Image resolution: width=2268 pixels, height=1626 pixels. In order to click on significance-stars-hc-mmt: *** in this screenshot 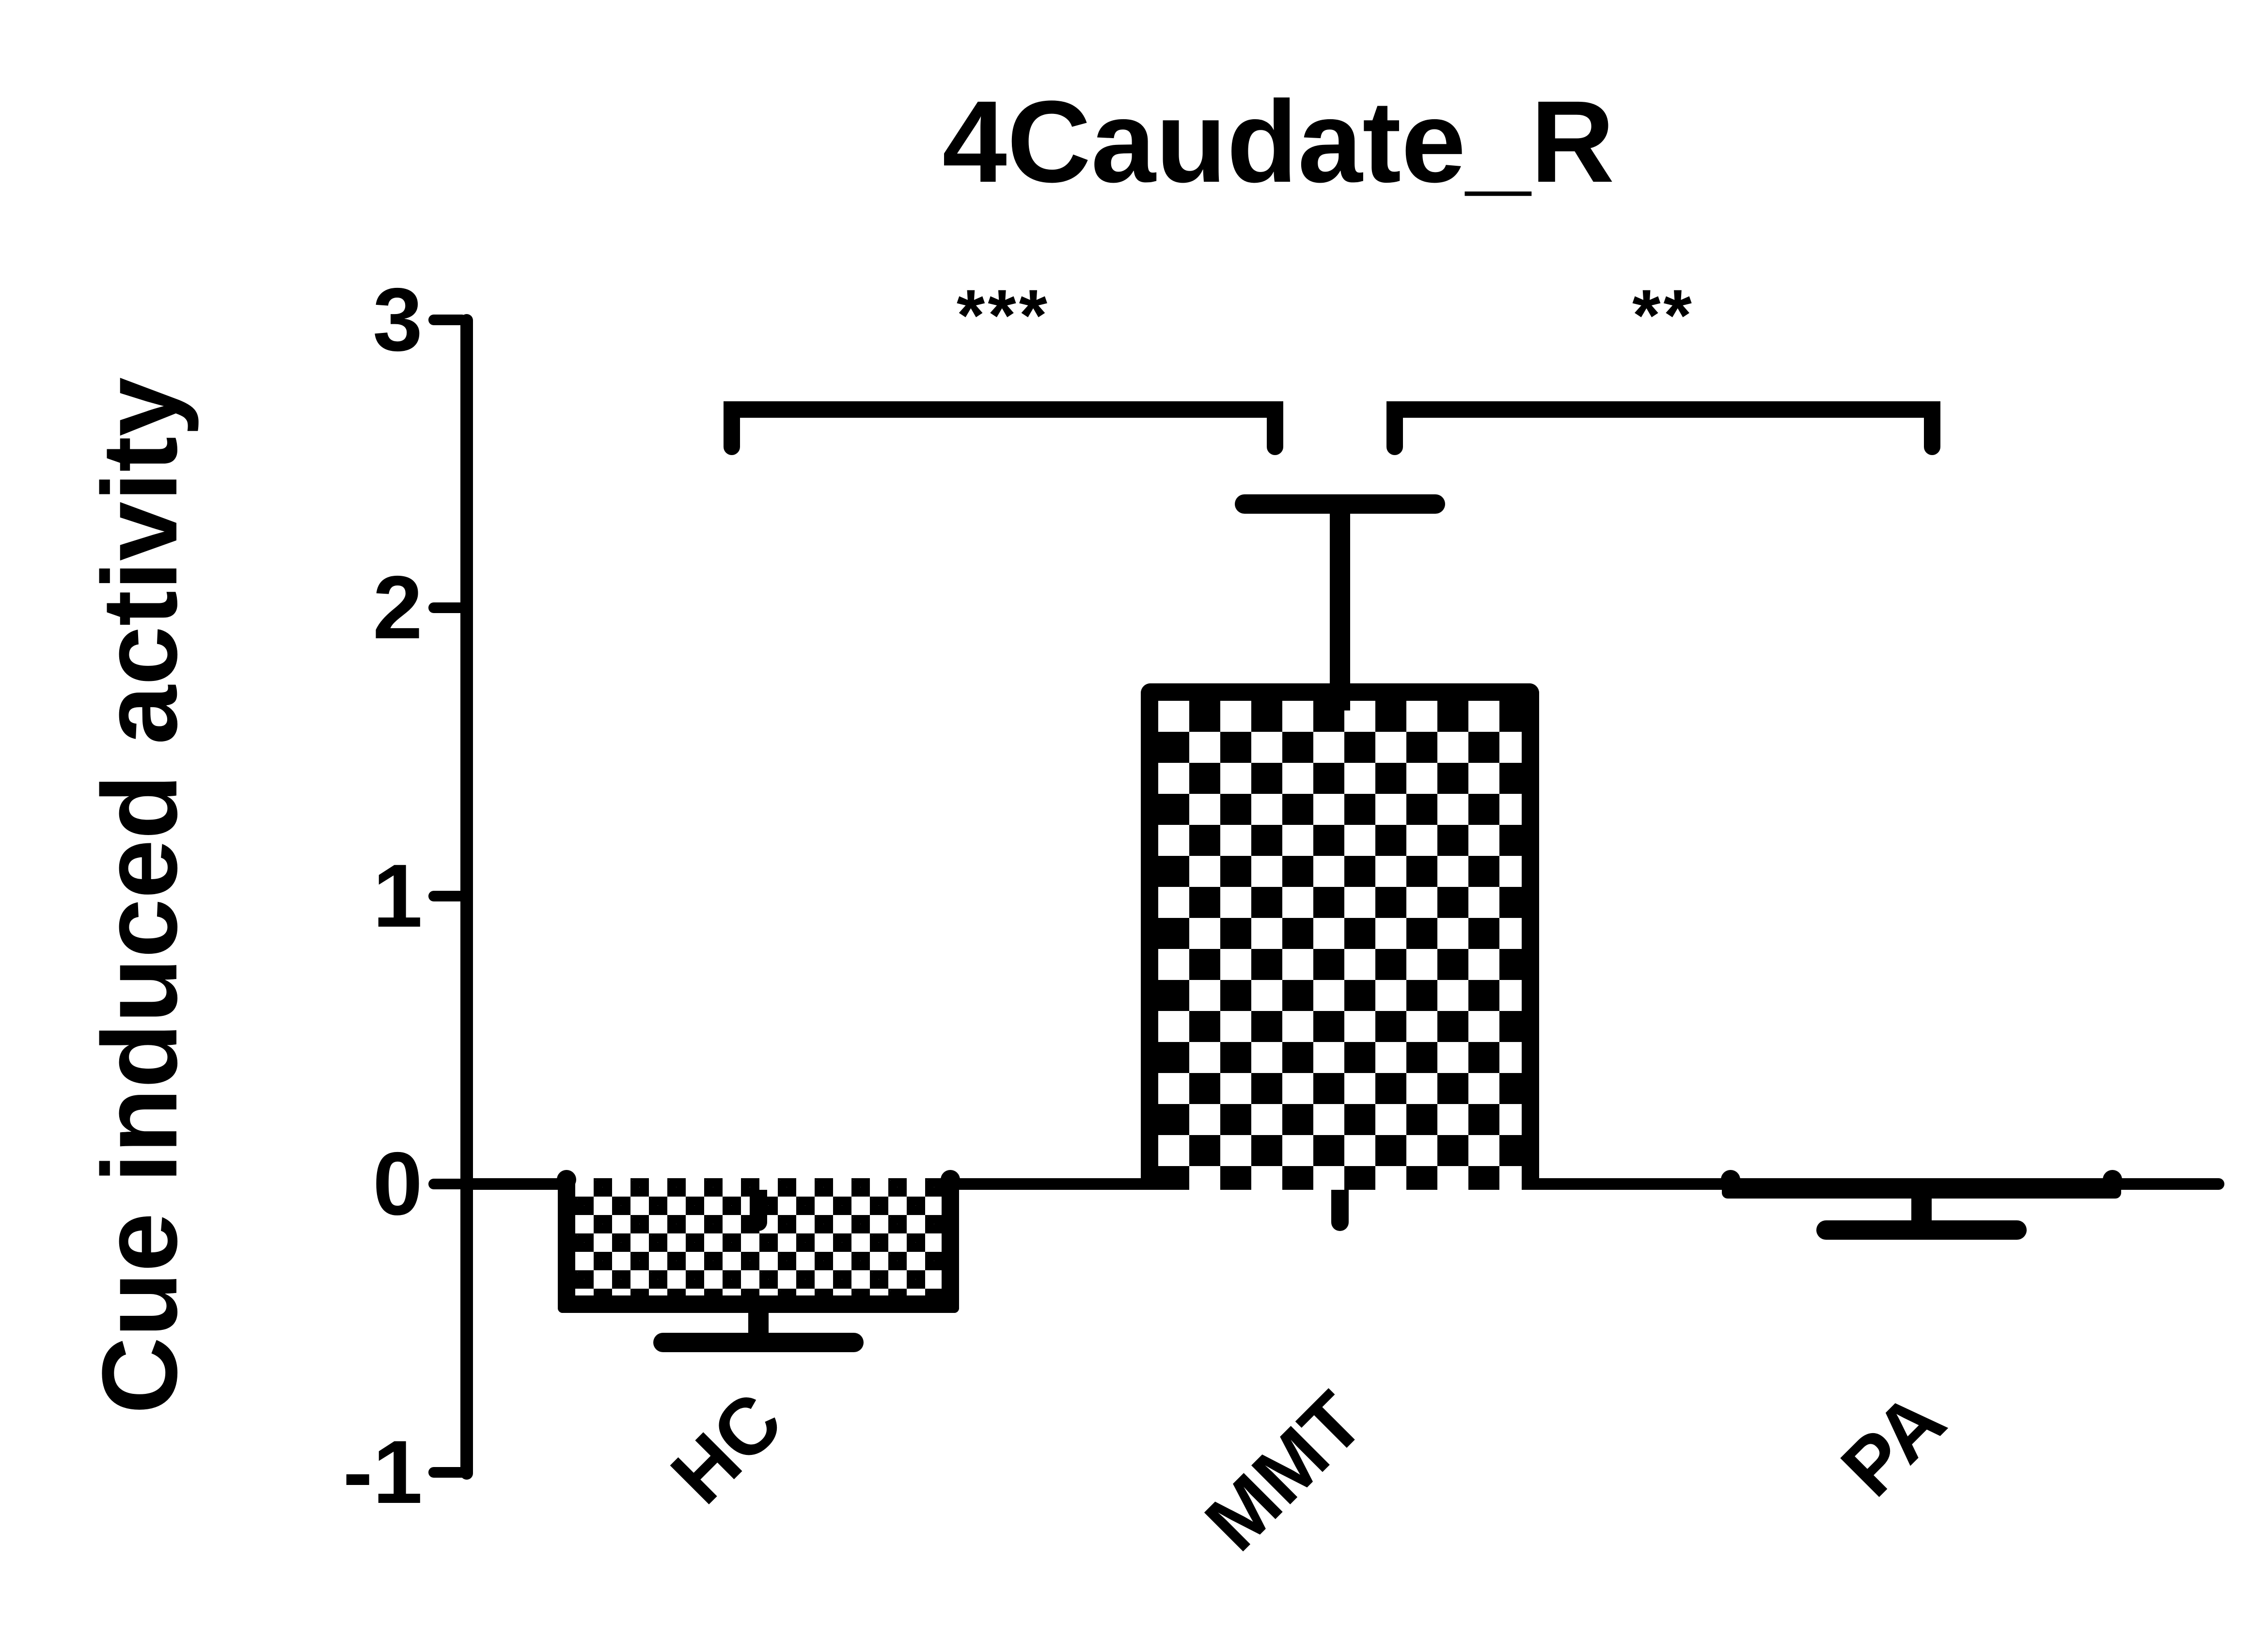, I will do `click(1003, 315)`.